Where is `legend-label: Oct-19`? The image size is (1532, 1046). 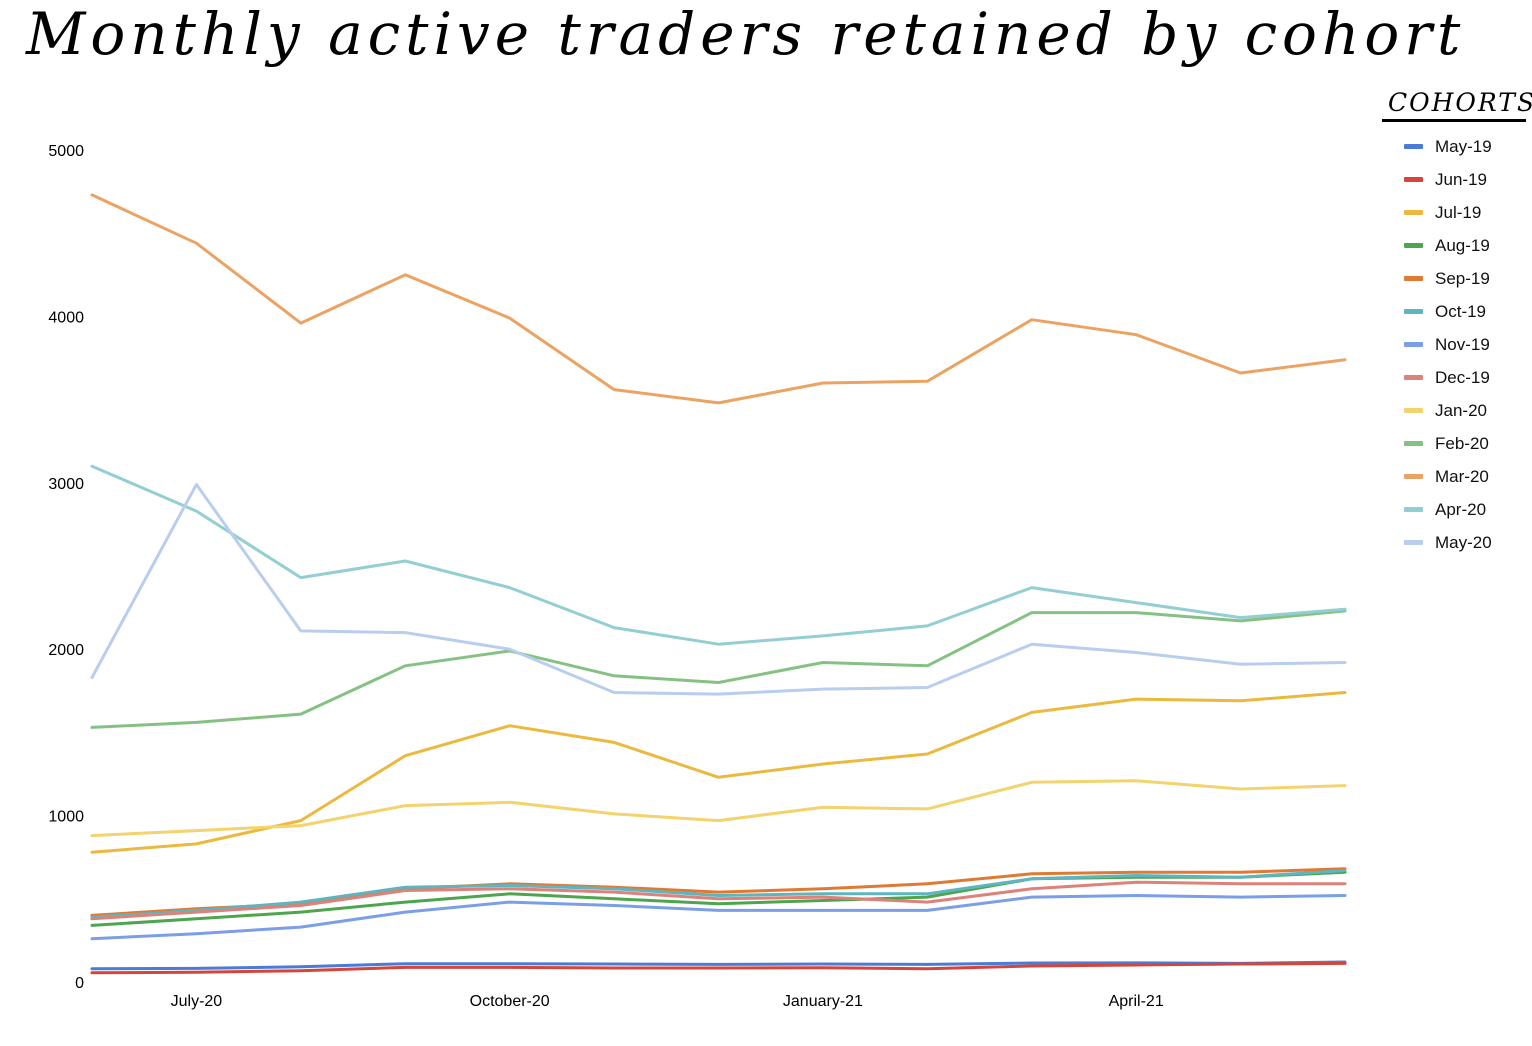
legend-label: Oct-19 is located at coordinates (1461, 311).